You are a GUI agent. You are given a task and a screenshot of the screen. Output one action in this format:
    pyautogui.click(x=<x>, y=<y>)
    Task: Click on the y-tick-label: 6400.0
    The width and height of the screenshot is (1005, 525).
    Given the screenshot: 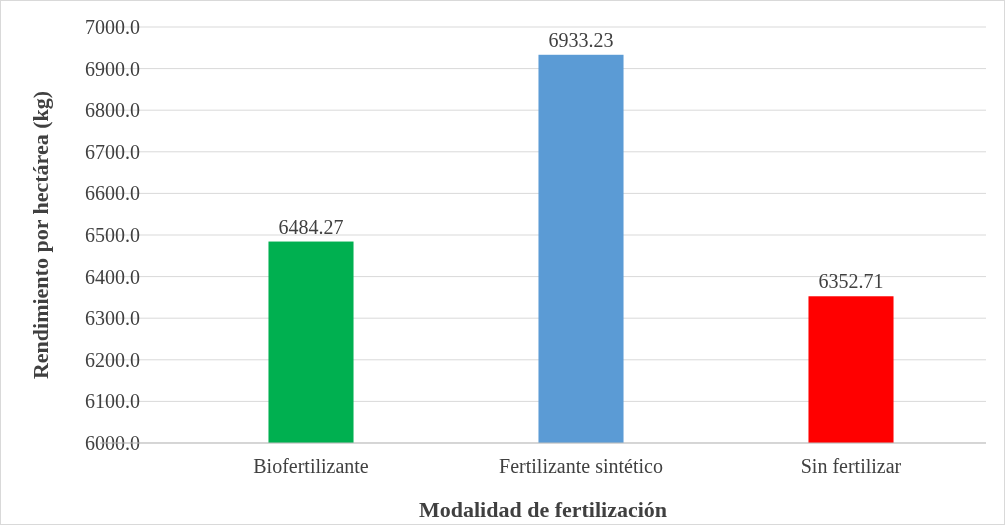 What is the action you would take?
    pyautogui.click(x=112, y=276)
    